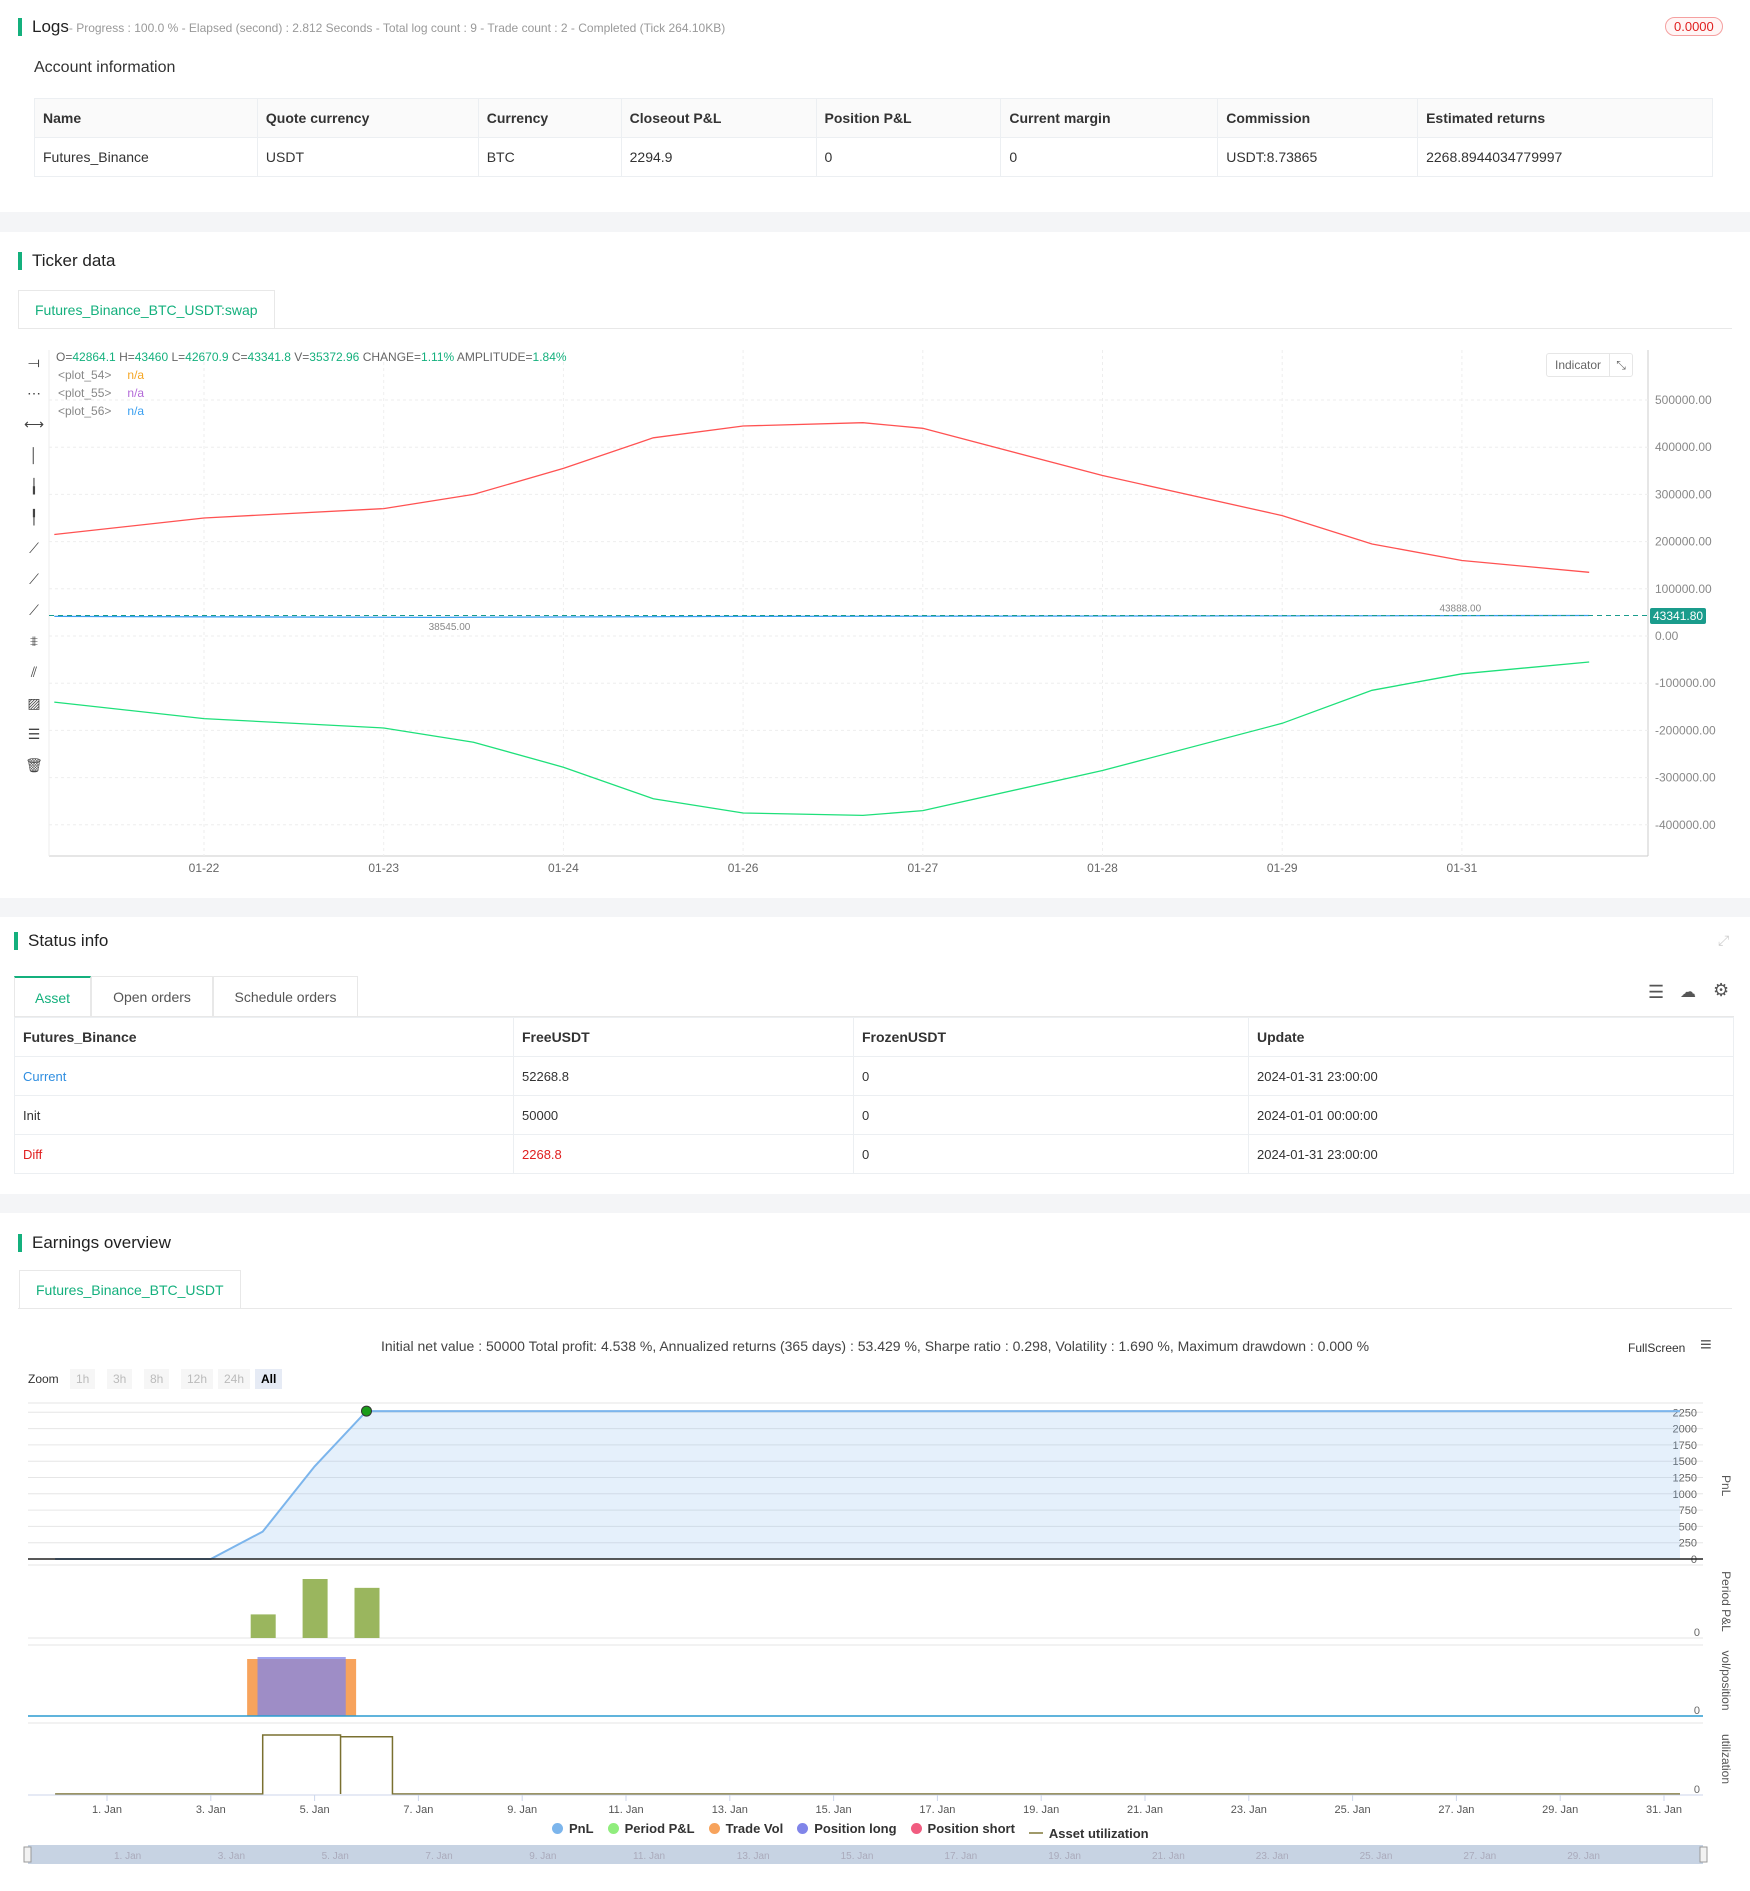 This screenshot has width=1750, height=1891. Describe the element at coordinates (234, 1379) in the screenshot. I see `zoom-24h-button: 24h` at that location.